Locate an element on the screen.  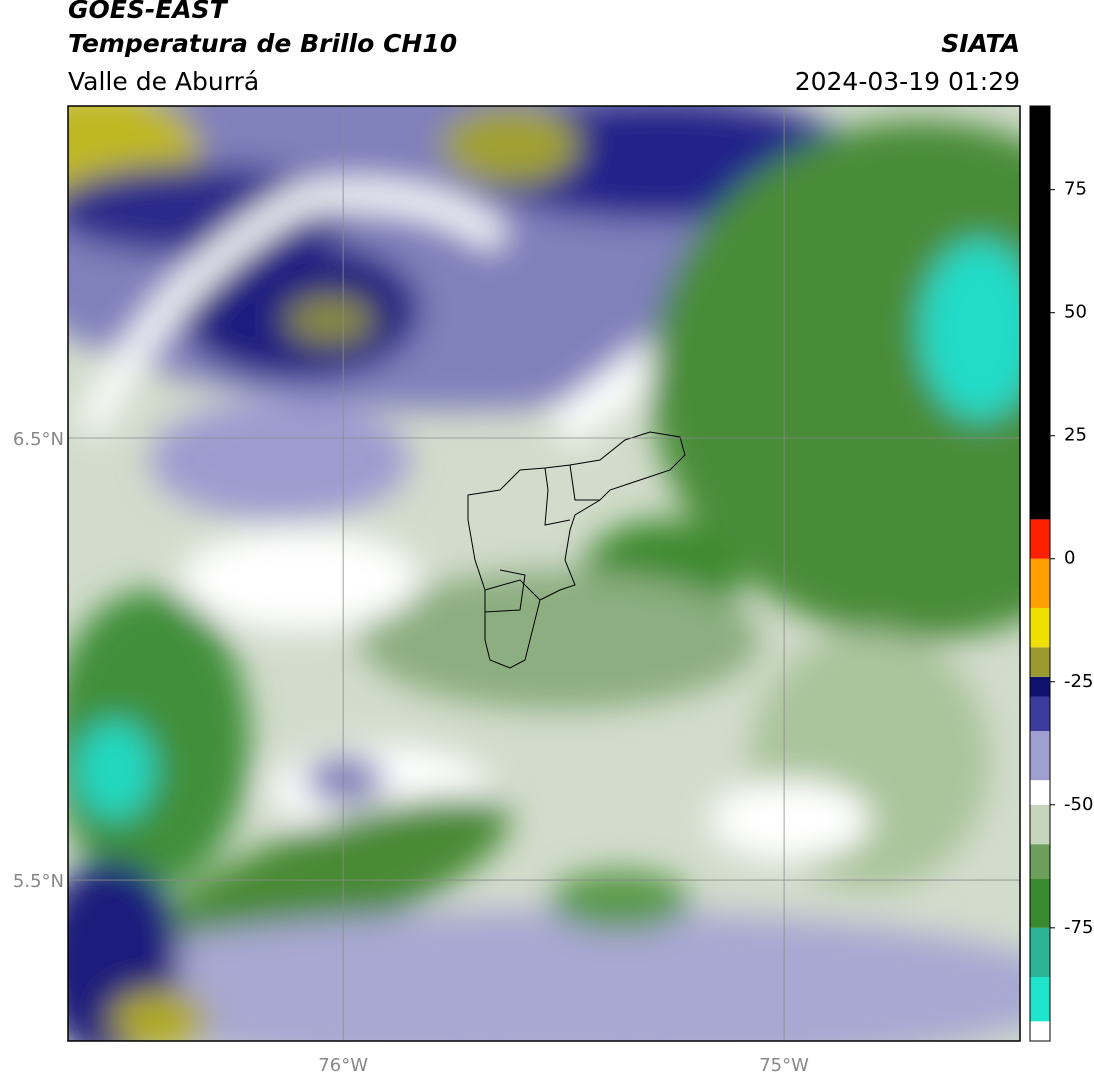
colorbar-tick-label: 25 is located at coordinates (1075, 435).